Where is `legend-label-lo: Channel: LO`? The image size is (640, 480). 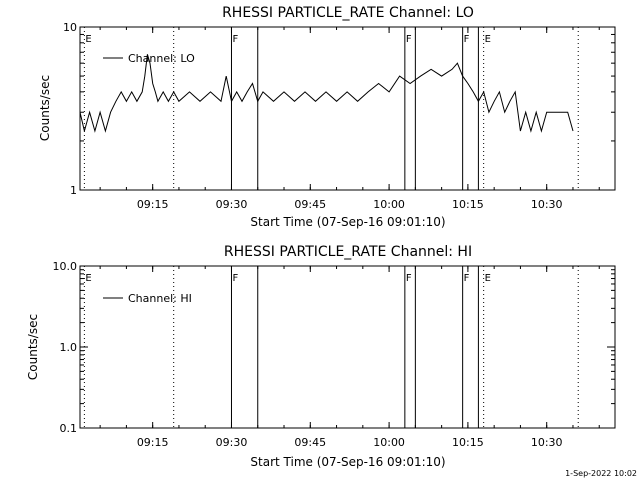 legend-label-lo: Channel: LO is located at coordinates (161, 58).